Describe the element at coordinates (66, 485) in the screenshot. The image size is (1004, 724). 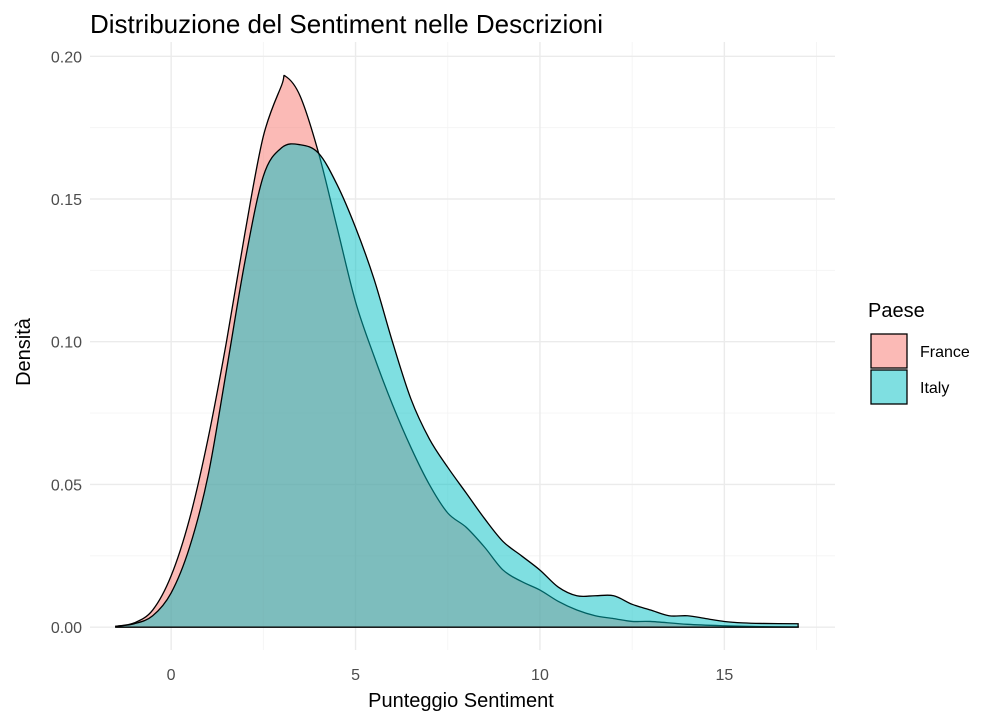
I see `y-tick-label: 0.05` at that location.